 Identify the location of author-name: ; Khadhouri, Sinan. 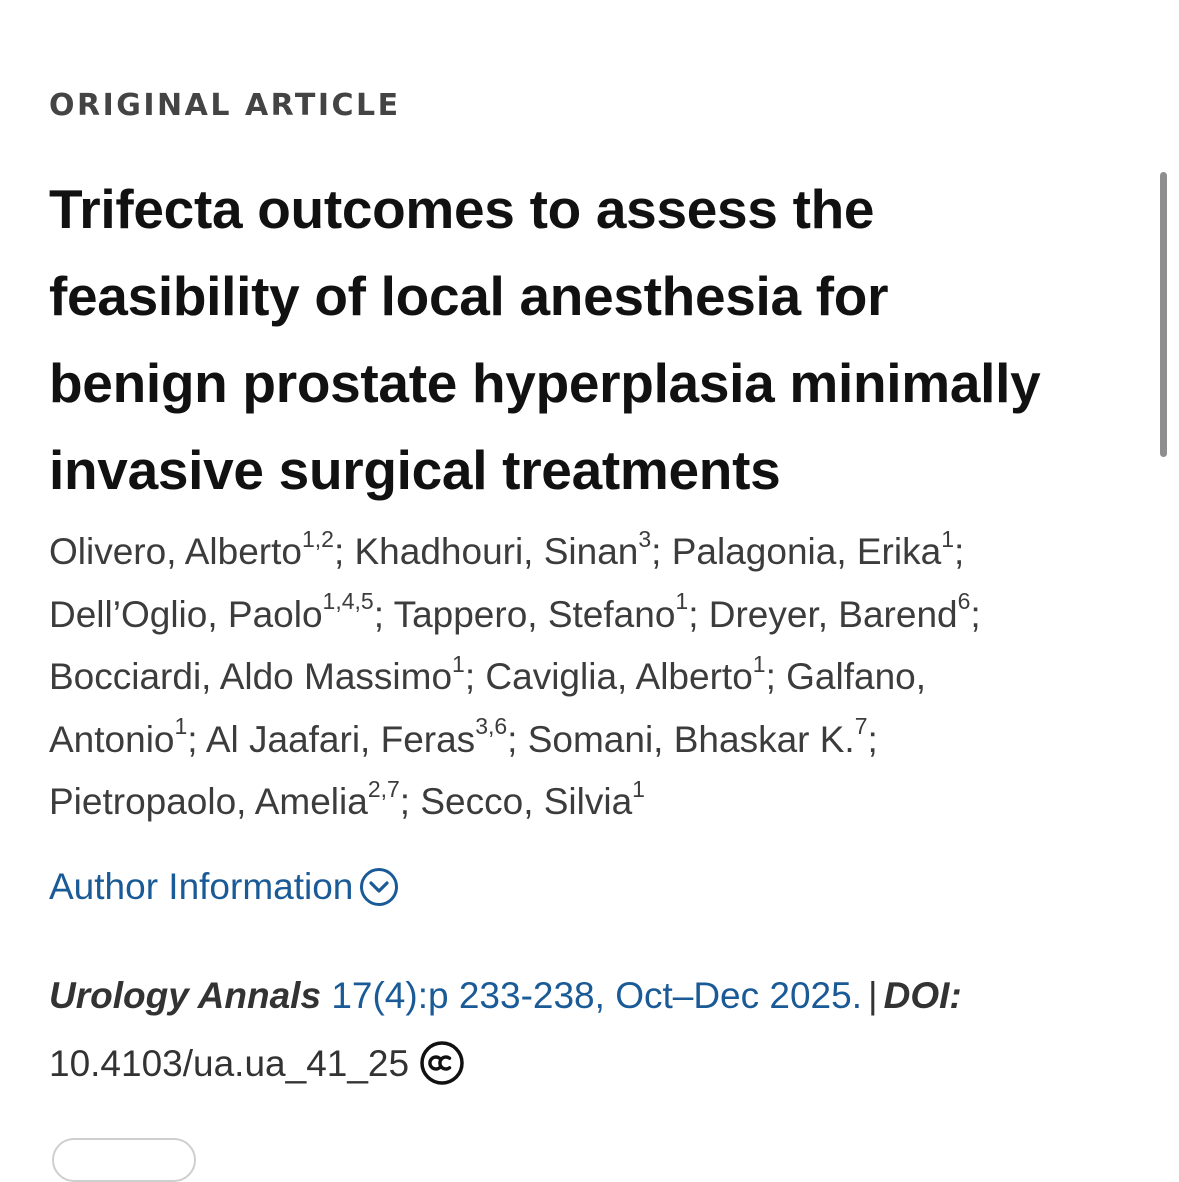
(486, 551).